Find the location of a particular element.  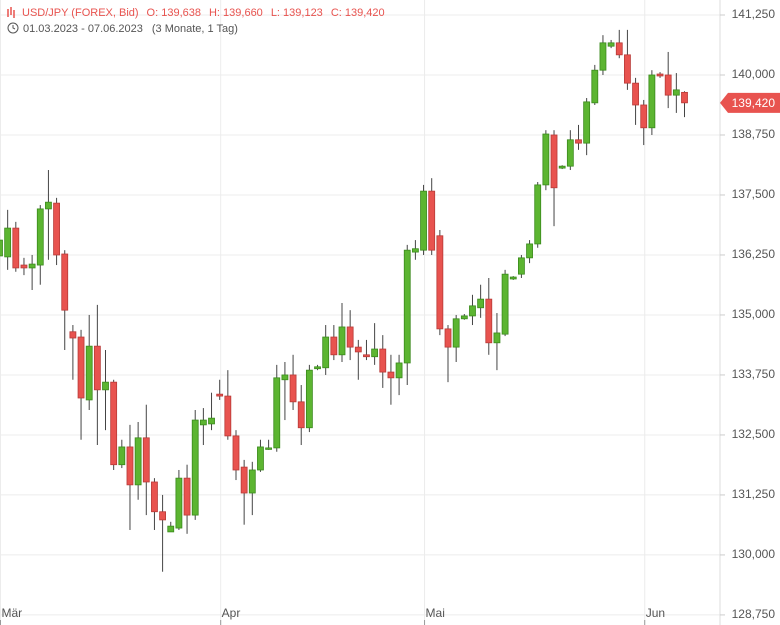

ohlc-label: H: 139,660 is located at coordinates (236, 13).